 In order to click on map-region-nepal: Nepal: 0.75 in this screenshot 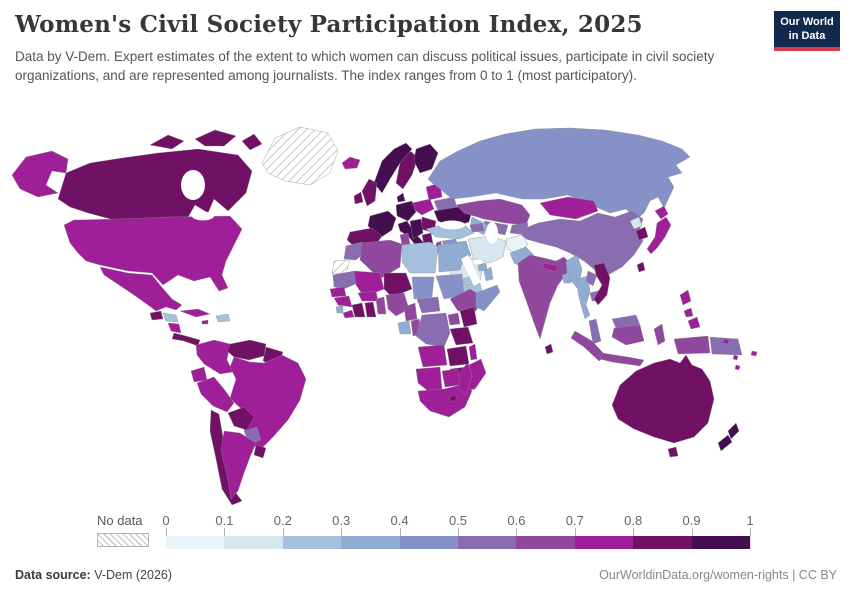, I will do `click(550, 267)`.